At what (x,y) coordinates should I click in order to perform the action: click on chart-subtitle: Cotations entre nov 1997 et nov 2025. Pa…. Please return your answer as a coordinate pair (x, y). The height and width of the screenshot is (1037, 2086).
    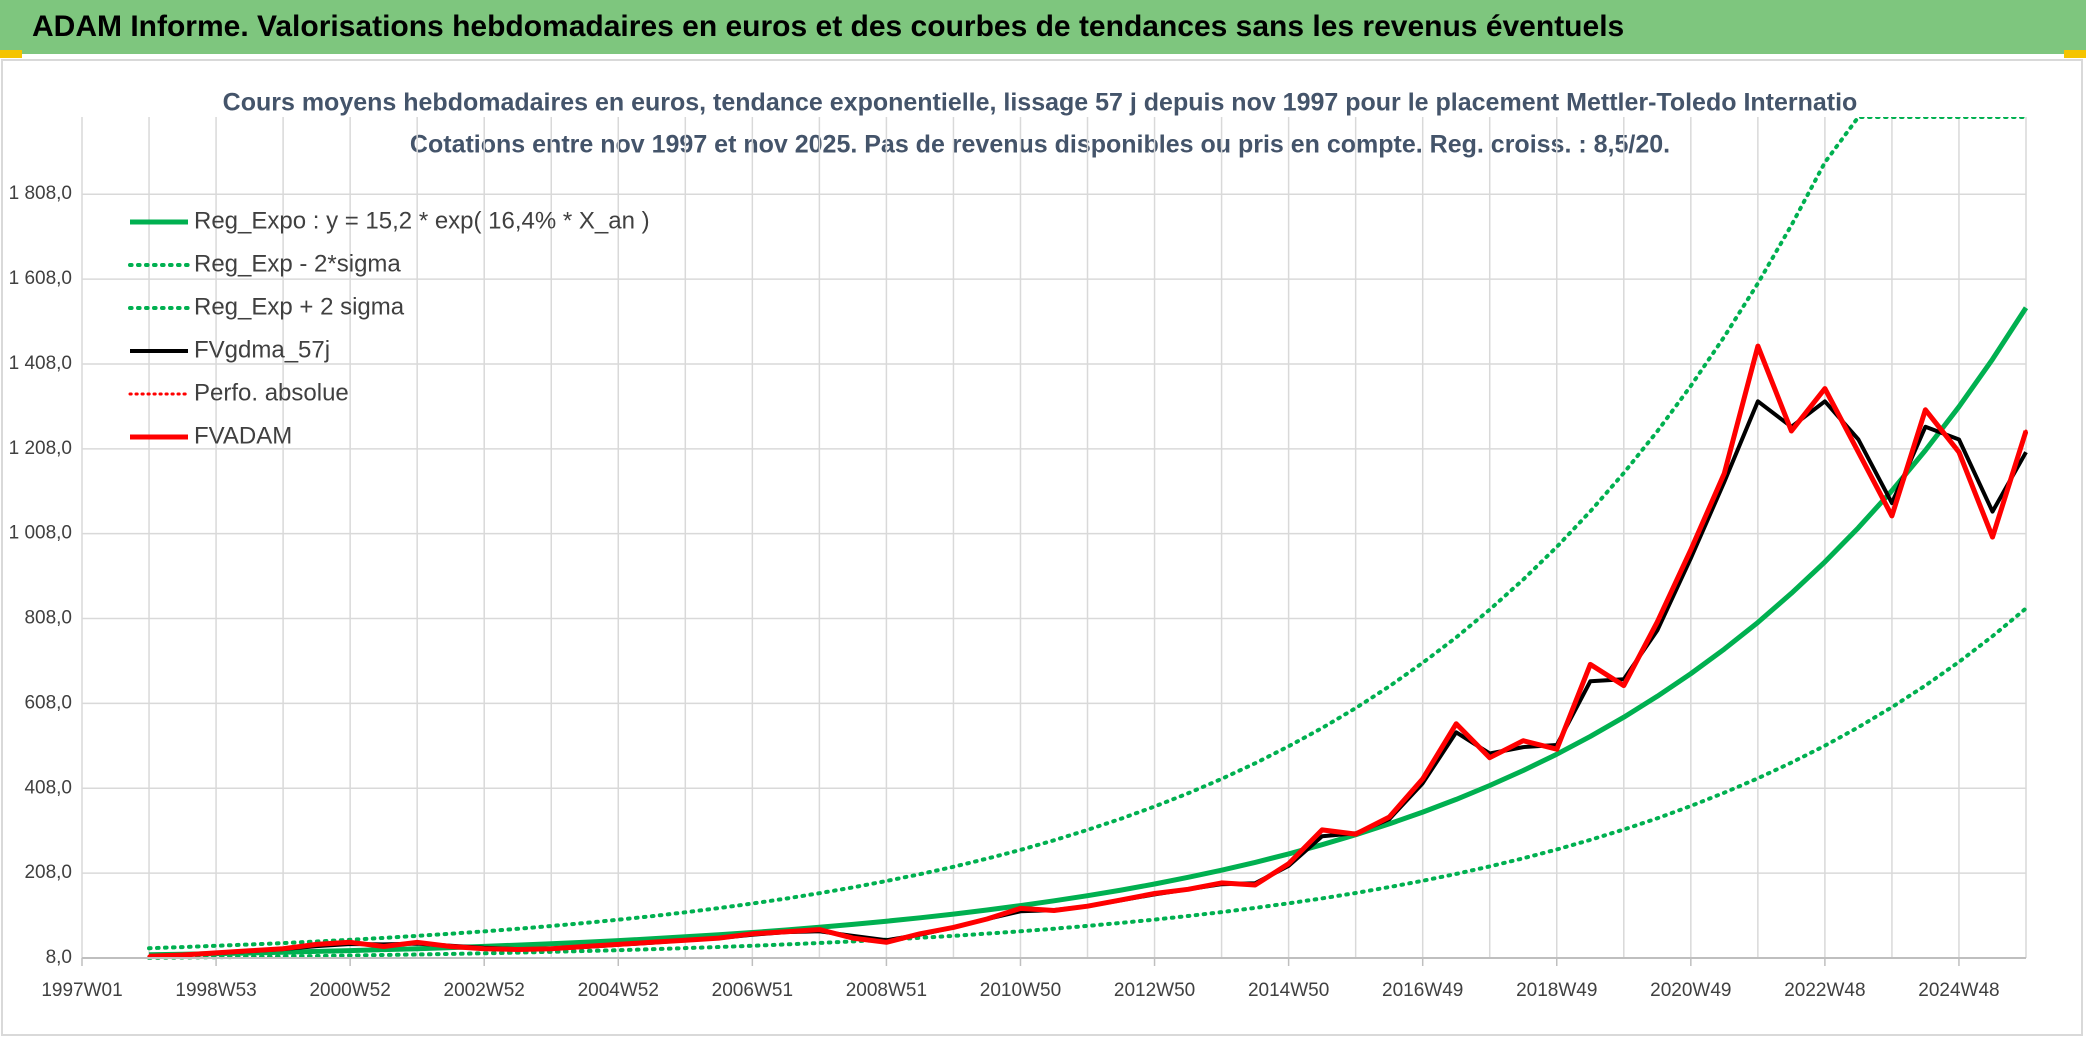
    Looking at the image, I should click on (1040, 145).